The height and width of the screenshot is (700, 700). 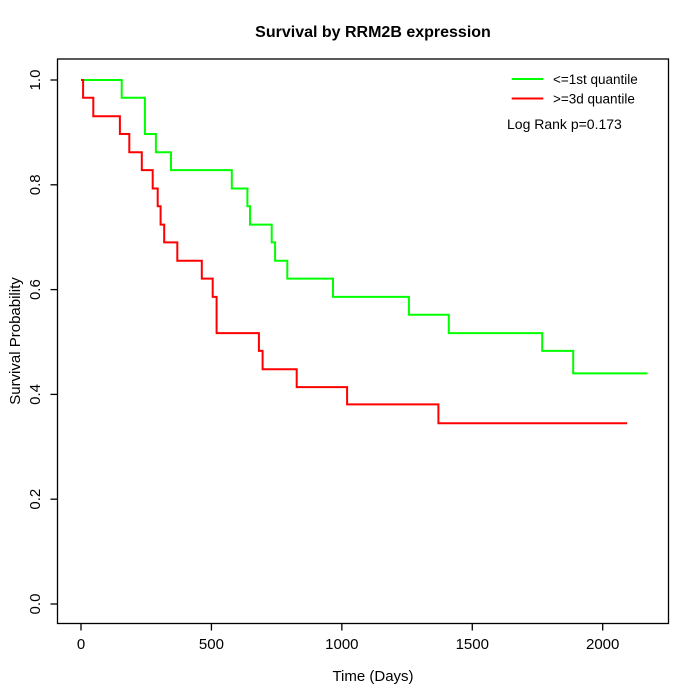 What do you see at coordinates (472, 644) in the screenshot?
I see `x-tick-label: 1500` at bounding box center [472, 644].